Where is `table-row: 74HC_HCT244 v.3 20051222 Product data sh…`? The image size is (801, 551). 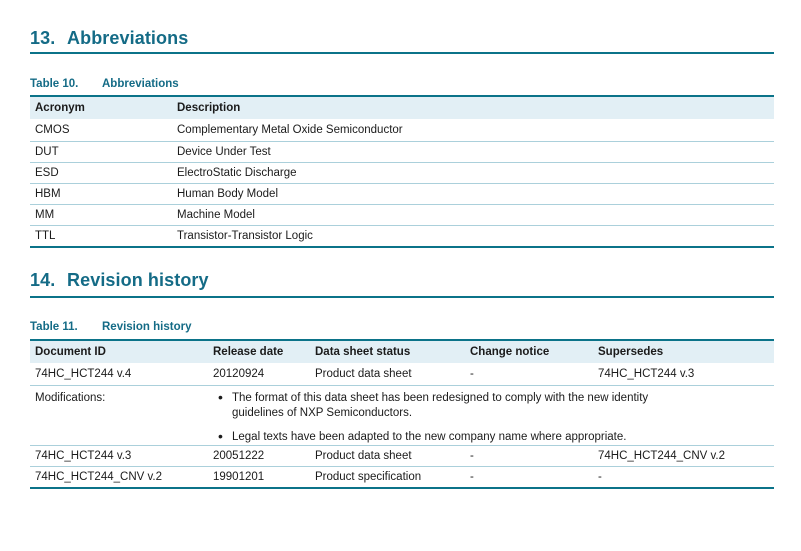
table-row: 74HC_HCT244 v.3 20051222 Product data sh… is located at coordinates (402, 455).